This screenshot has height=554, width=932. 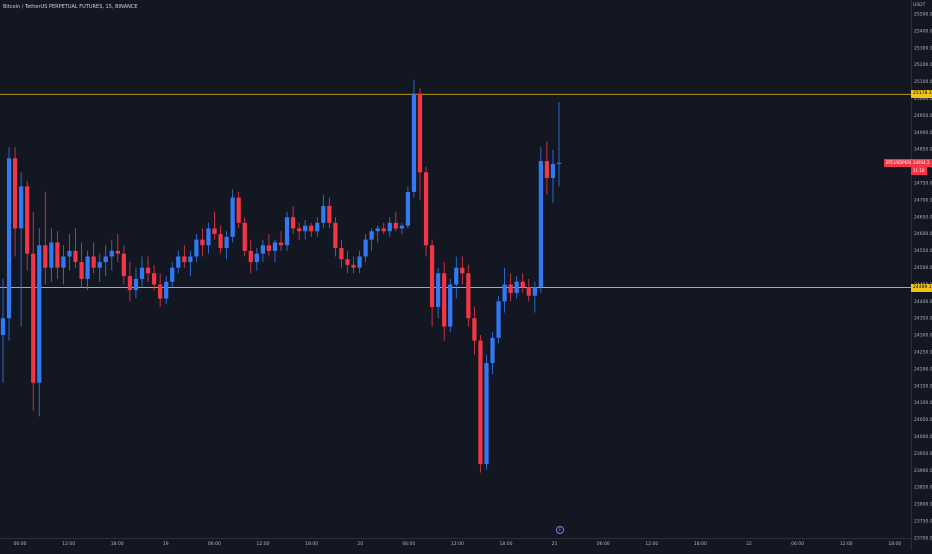 What do you see at coordinates (506, 544) in the screenshot?
I see `x-tick-label: 18:00` at bounding box center [506, 544].